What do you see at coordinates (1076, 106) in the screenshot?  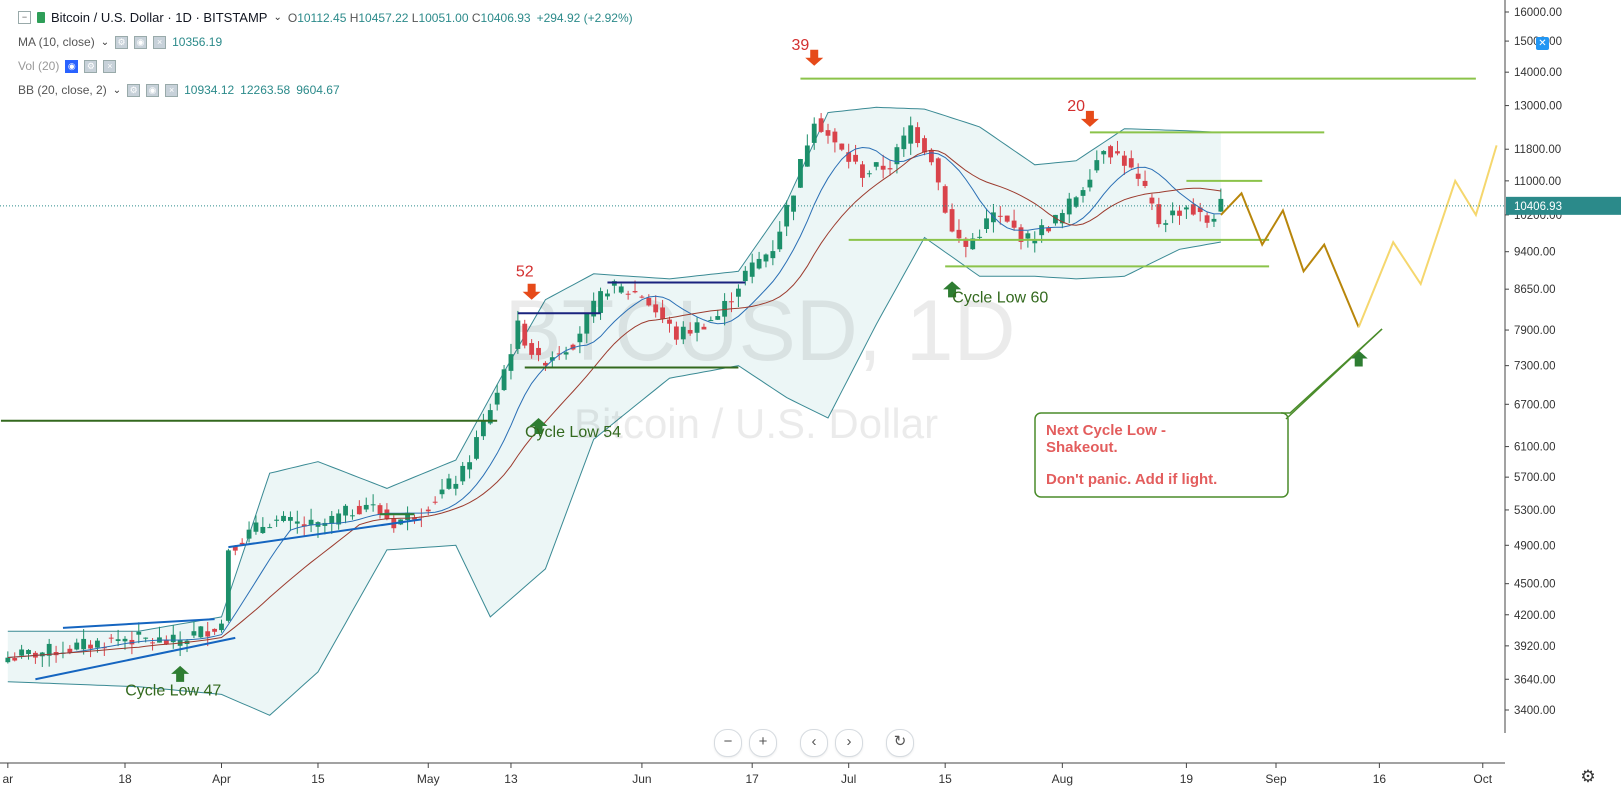 I see `annotation-label: 20` at bounding box center [1076, 106].